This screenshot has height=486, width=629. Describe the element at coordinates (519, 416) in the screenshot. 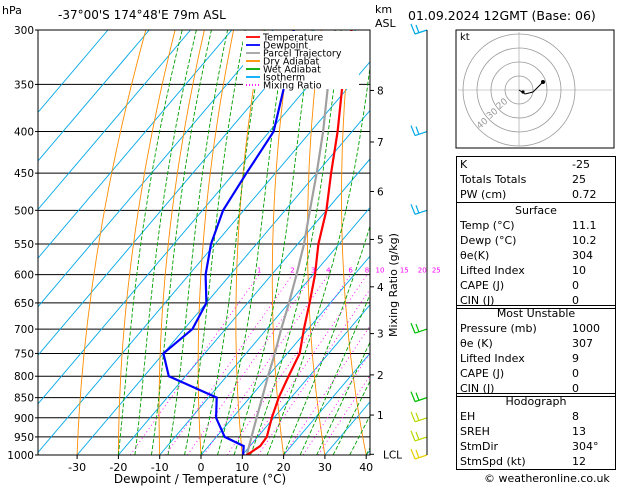

I see `hodo-row: EH 8` at that location.